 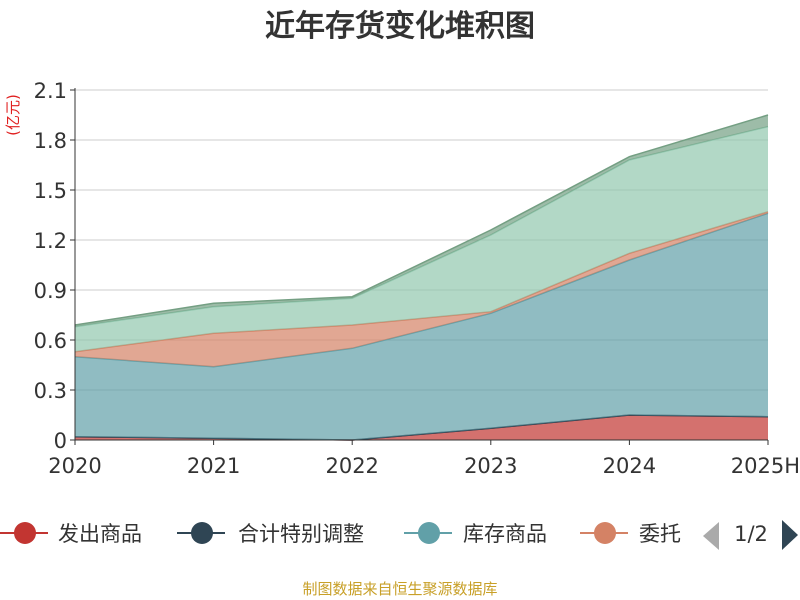 I want to click on legend-next-page-icon, so click(x=790, y=535).